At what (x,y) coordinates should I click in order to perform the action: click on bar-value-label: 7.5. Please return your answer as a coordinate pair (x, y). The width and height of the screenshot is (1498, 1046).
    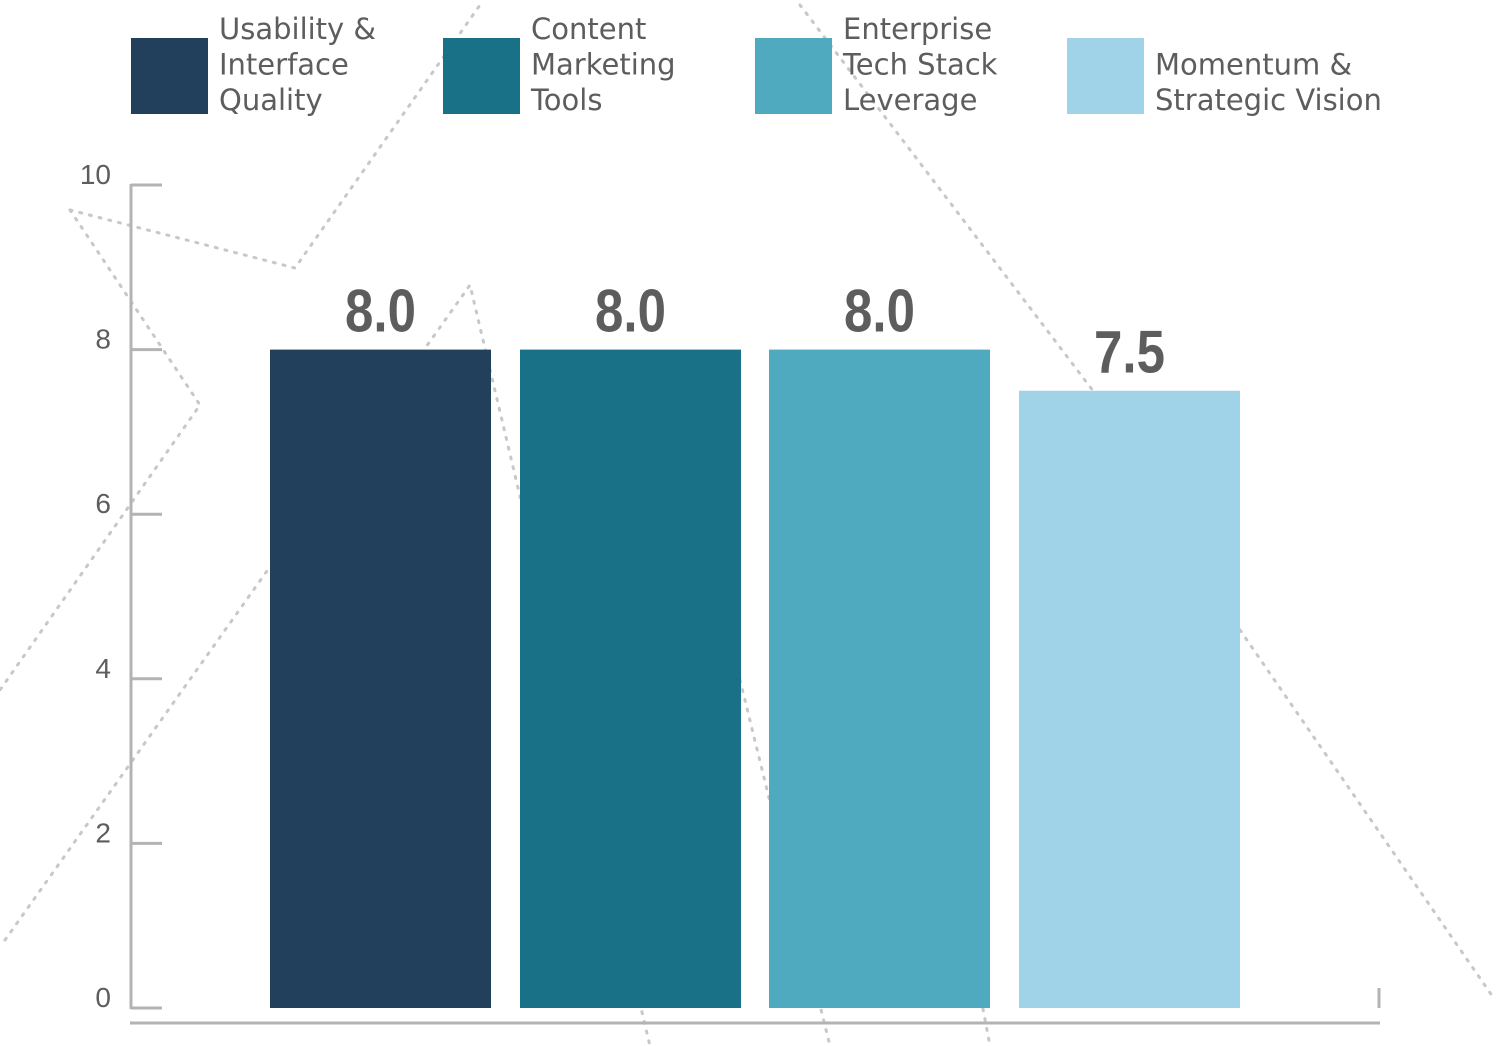
    Looking at the image, I should click on (1129, 352).